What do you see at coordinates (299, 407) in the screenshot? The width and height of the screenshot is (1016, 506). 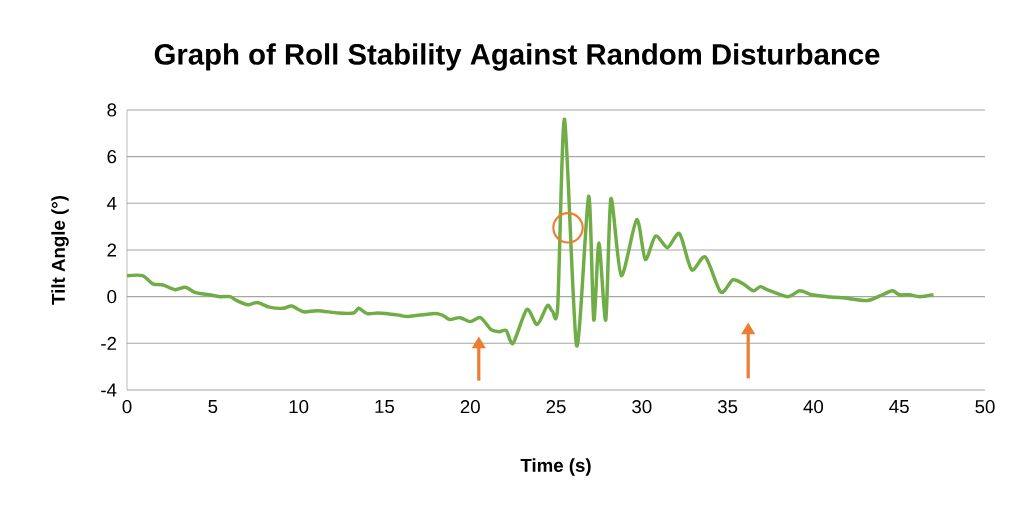 I see `x-tick-label: 10` at bounding box center [299, 407].